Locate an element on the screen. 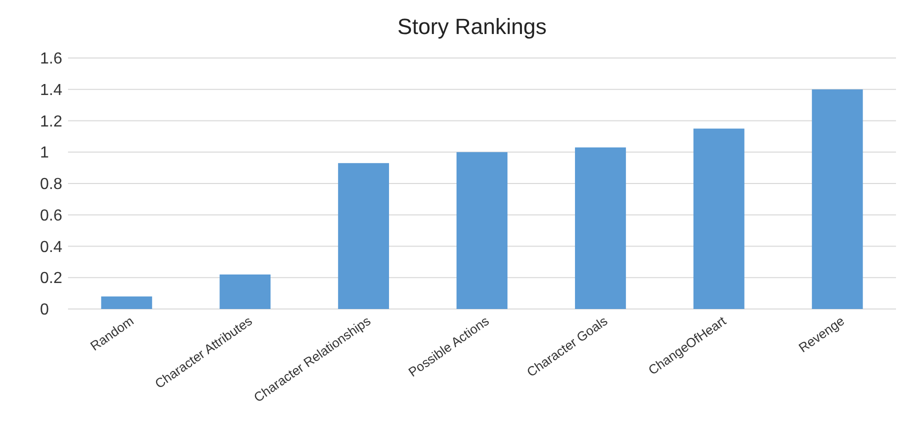 Image resolution: width=924 pixels, height=442 pixels. y-tick-label: 1.4 is located at coordinates (51, 90).